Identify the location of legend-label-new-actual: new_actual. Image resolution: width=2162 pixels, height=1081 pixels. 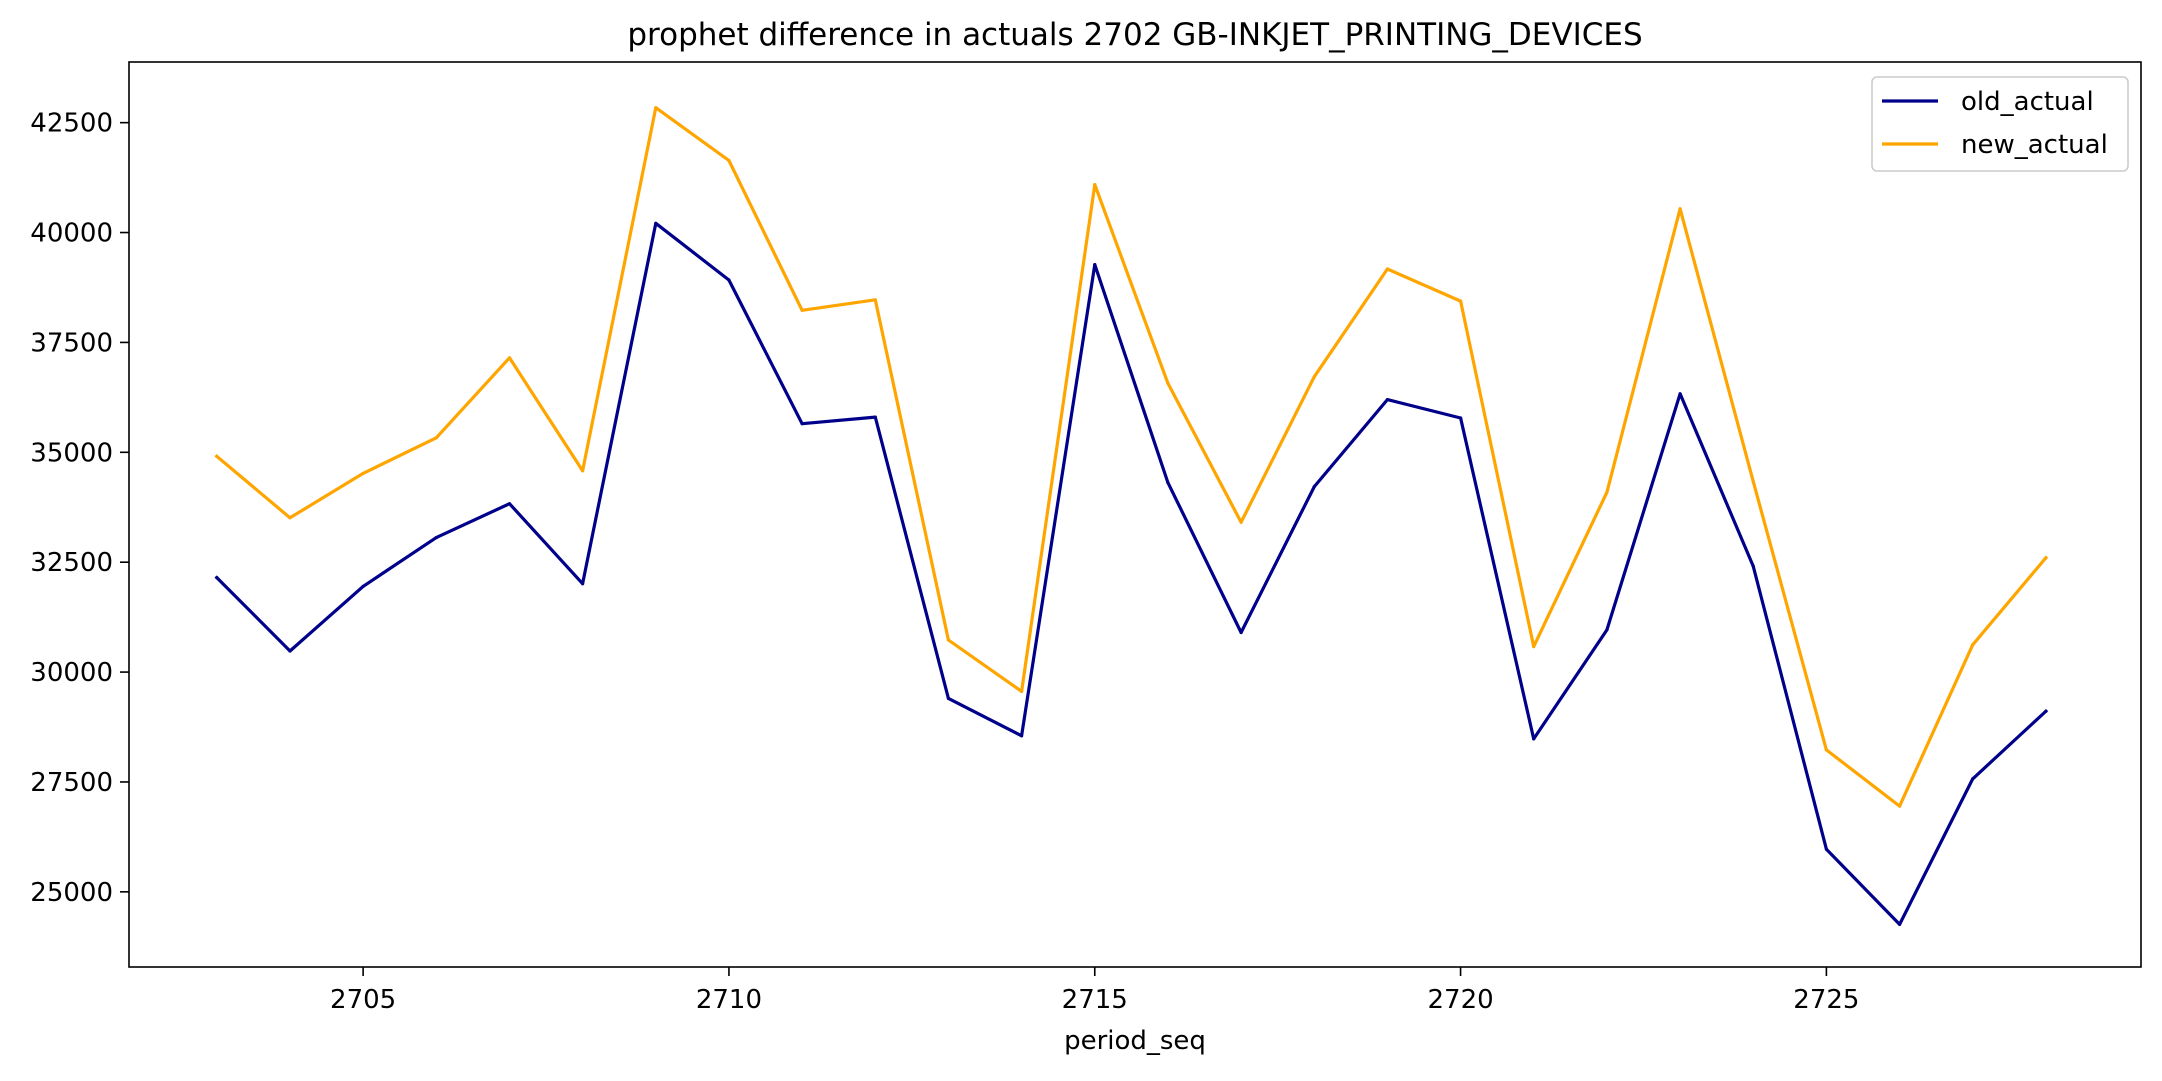
(2034, 145).